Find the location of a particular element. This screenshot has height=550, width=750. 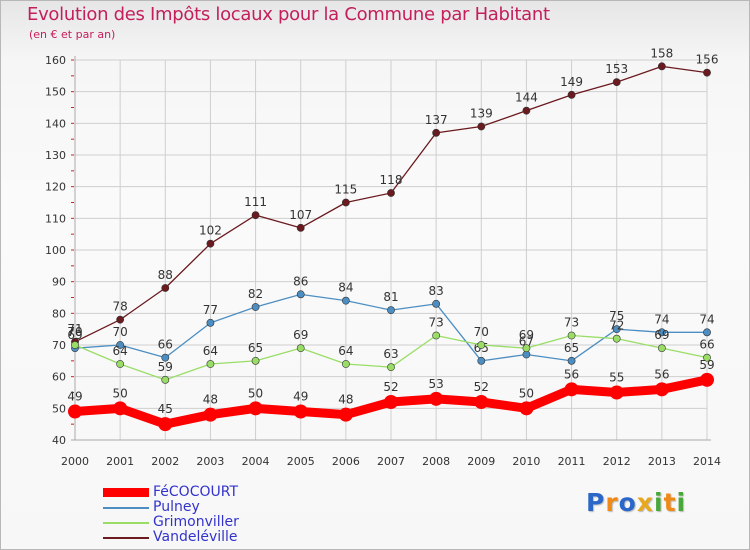

data-label-fecocourt: 53 is located at coordinates (436, 384).